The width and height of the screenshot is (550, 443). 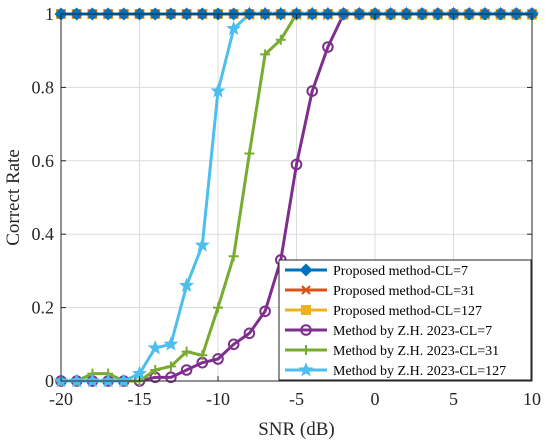 I want to click on legend-entry: Proposed method-CL=31, so click(x=380, y=291).